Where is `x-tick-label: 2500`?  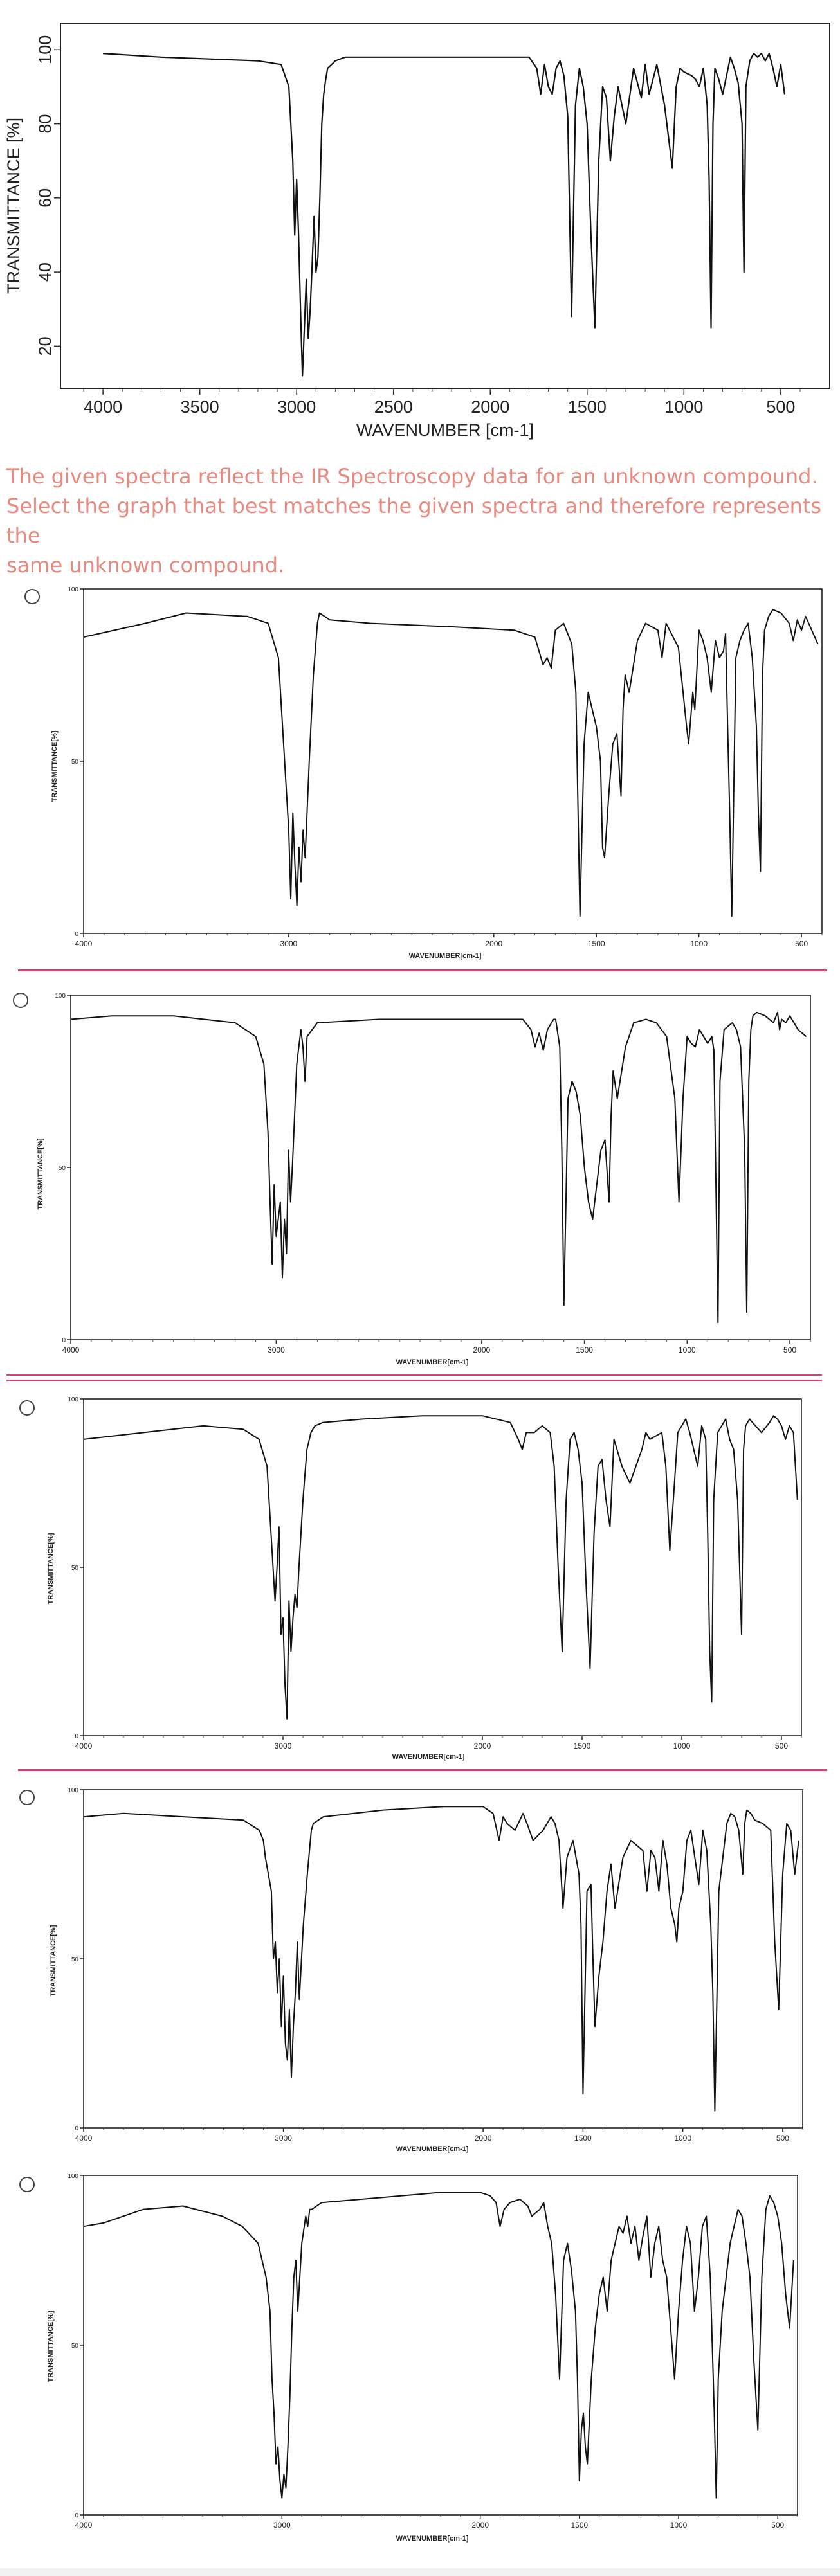
x-tick-label: 2500 is located at coordinates (393, 407).